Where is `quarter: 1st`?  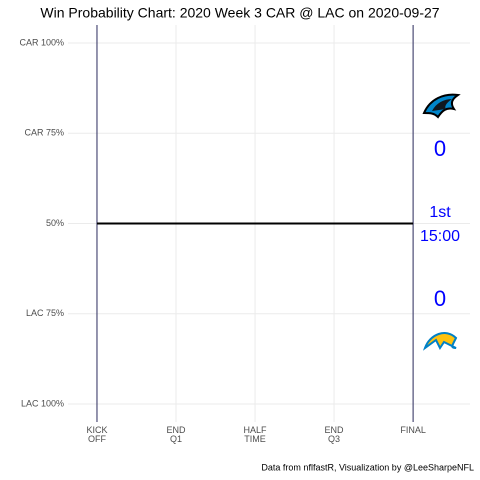
quarter: 1st is located at coordinates (440, 212).